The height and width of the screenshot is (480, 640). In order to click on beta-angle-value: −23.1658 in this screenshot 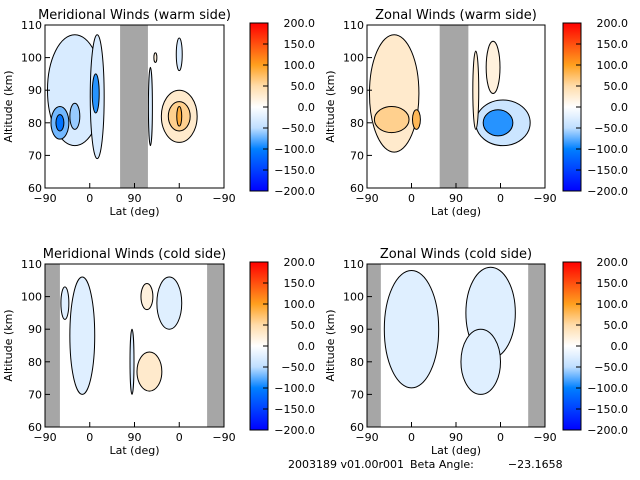, I will do `click(535, 464)`.